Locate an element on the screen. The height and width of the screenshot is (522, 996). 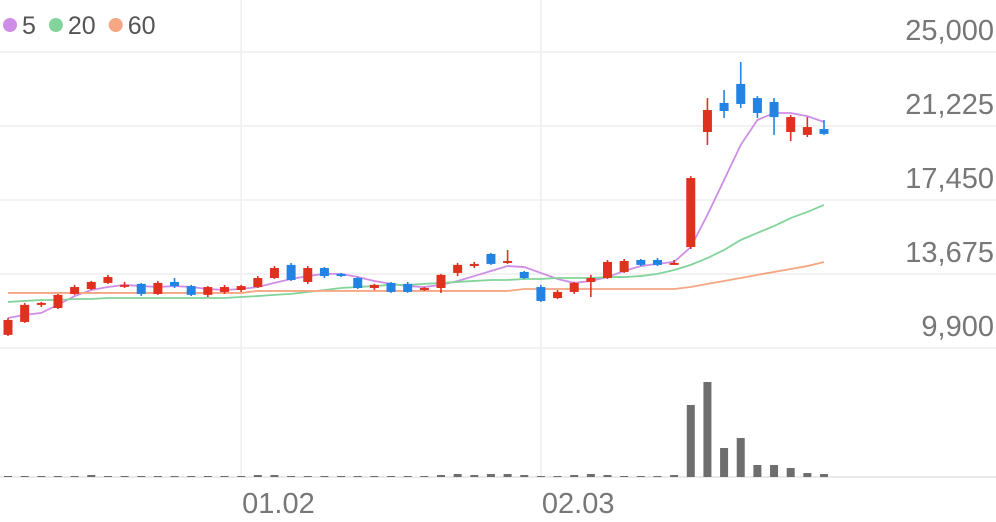
y-tick-label: 9,900 is located at coordinates (957, 327).